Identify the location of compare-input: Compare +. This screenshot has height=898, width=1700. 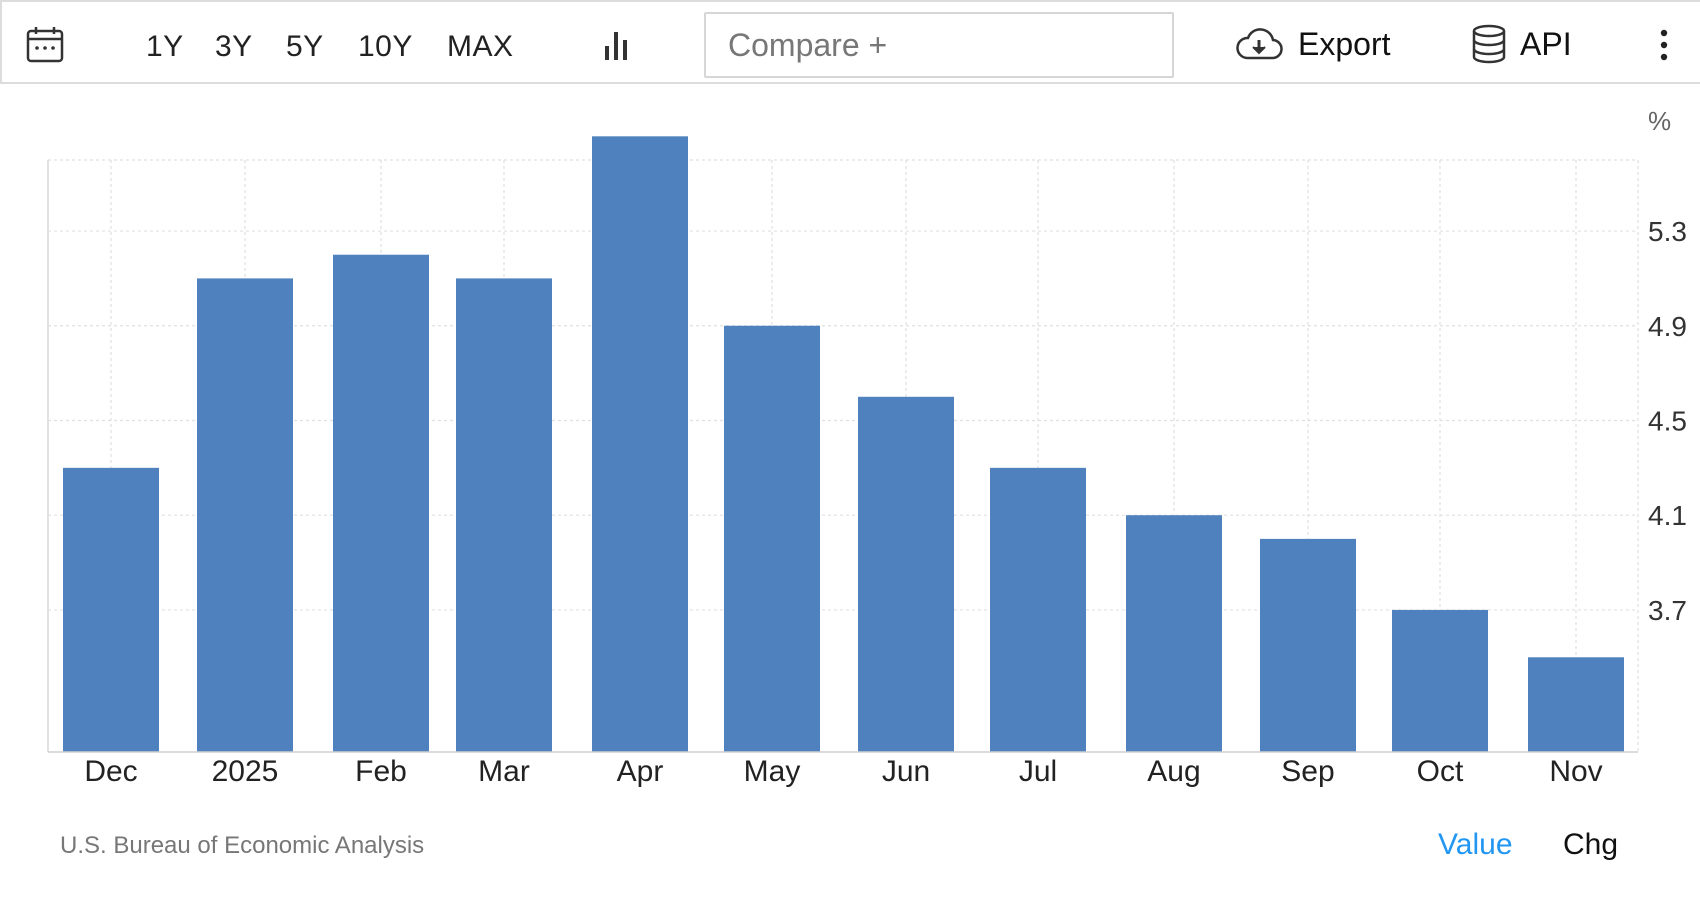
(939, 45).